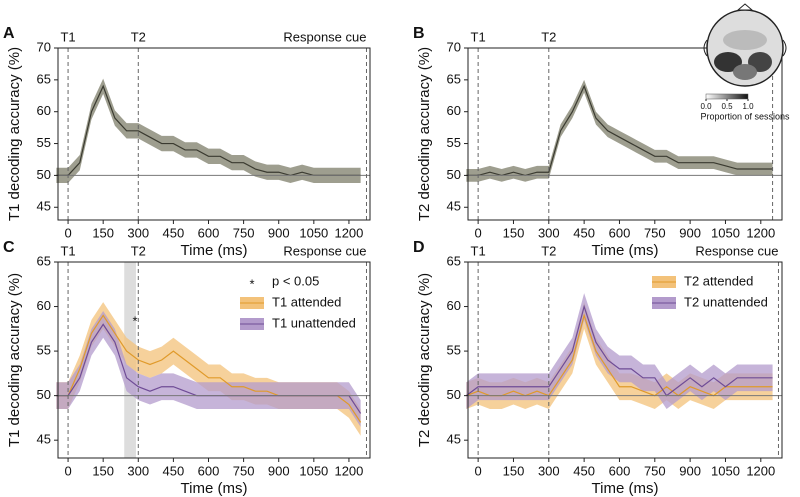  Describe the element at coordinates (706, 106) in the screenshot. I see `colorbar-tick-label: 0.0` at that location.